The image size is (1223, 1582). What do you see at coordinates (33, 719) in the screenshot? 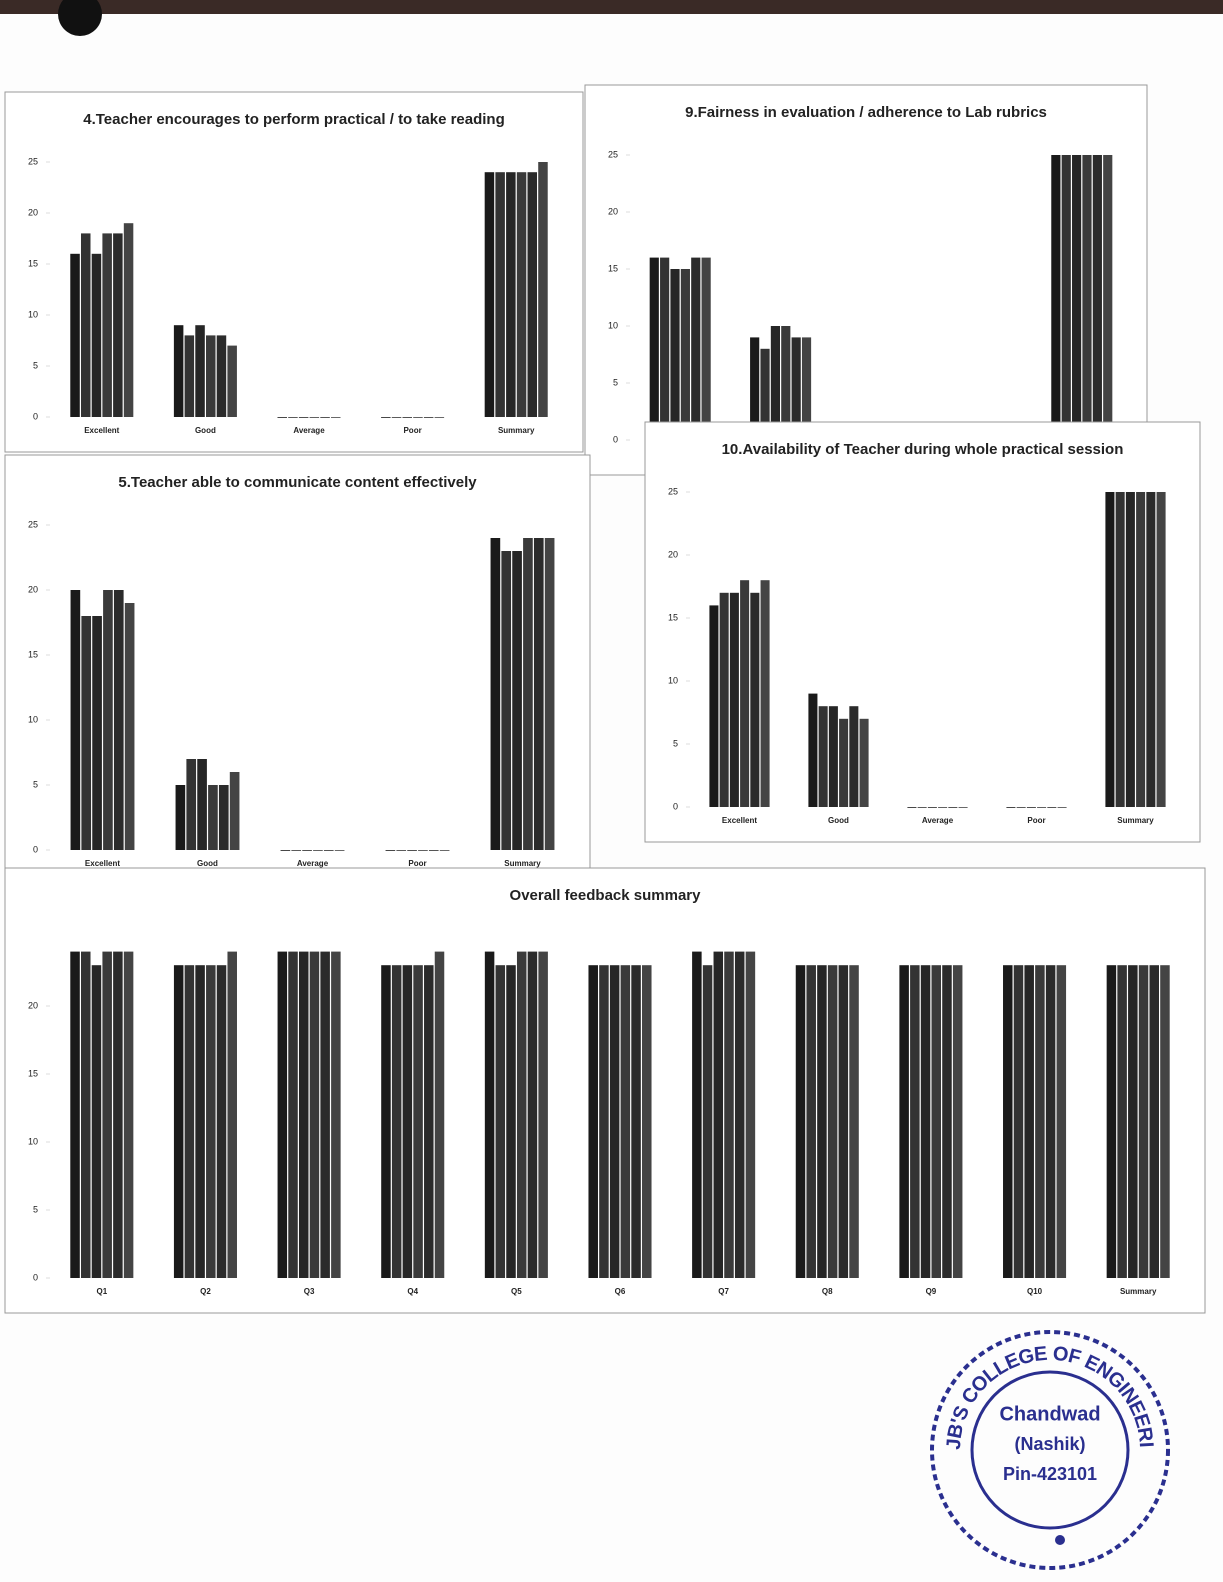
I see `y-tick-label: 10` at bounding box center [33, 719].